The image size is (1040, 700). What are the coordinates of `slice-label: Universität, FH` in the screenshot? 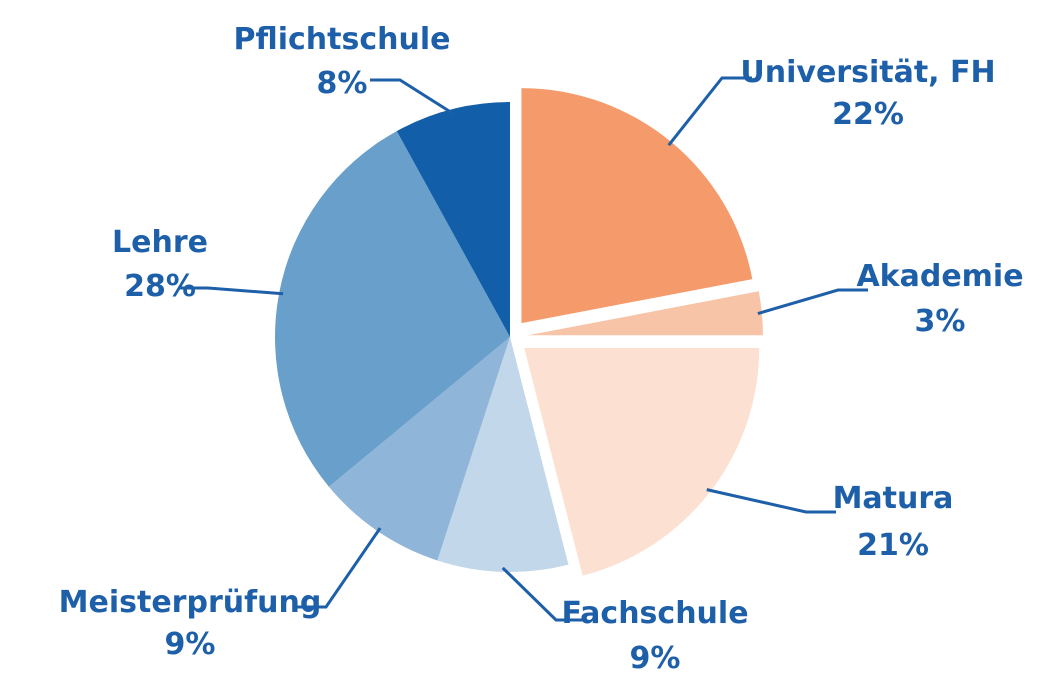 It's located at (867, 72).